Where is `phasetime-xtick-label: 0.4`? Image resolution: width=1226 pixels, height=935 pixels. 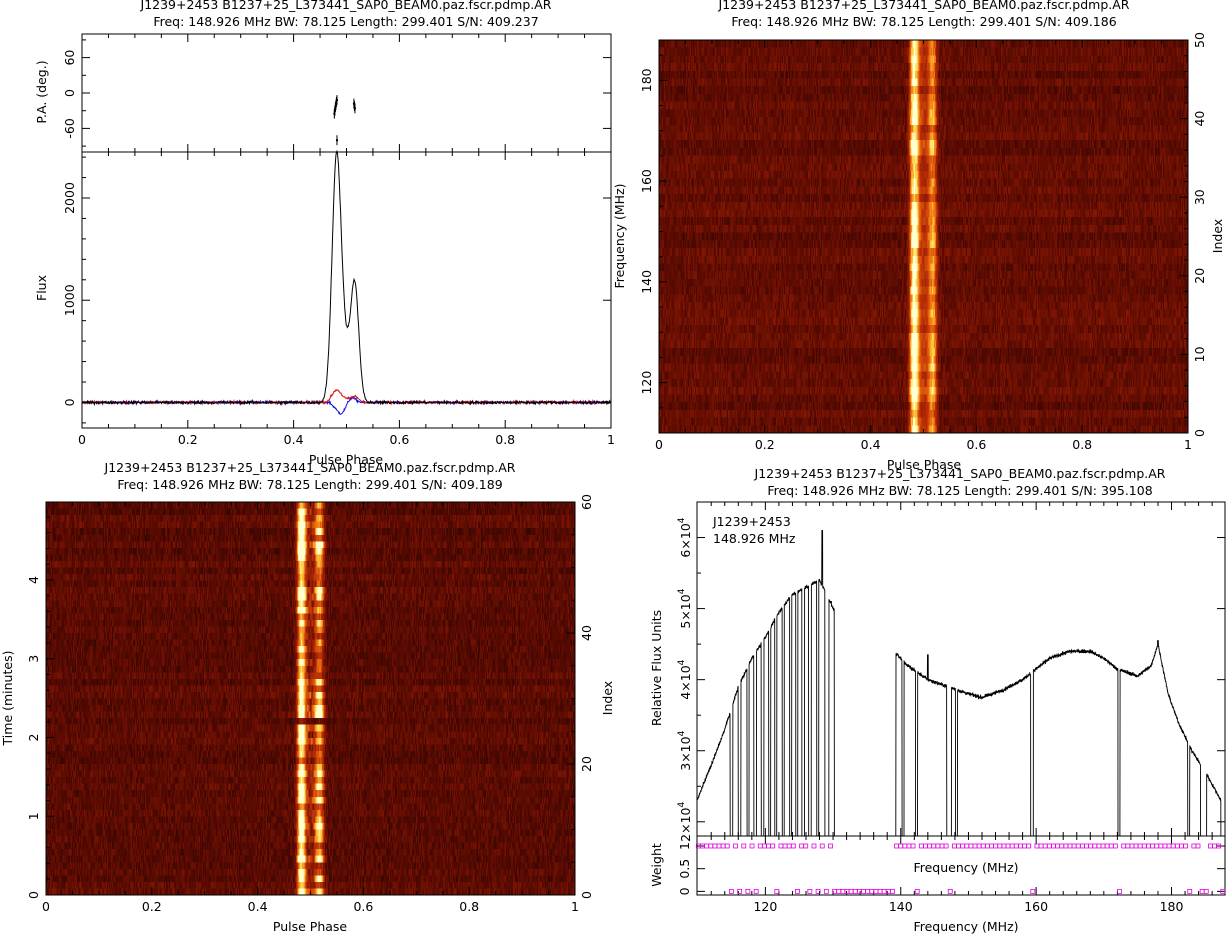
phasetime-xtick-label: 0.4 is located at coordinates (258, 906).